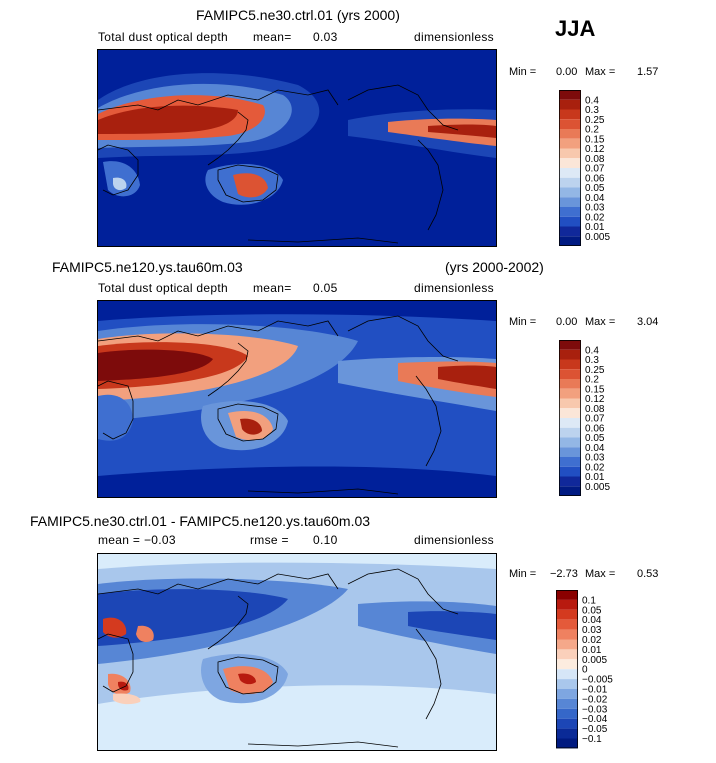 The height and width of the screenshot is (763, 716). I want to click on panel3-rmse-value: 0.10, so click(325, 540).